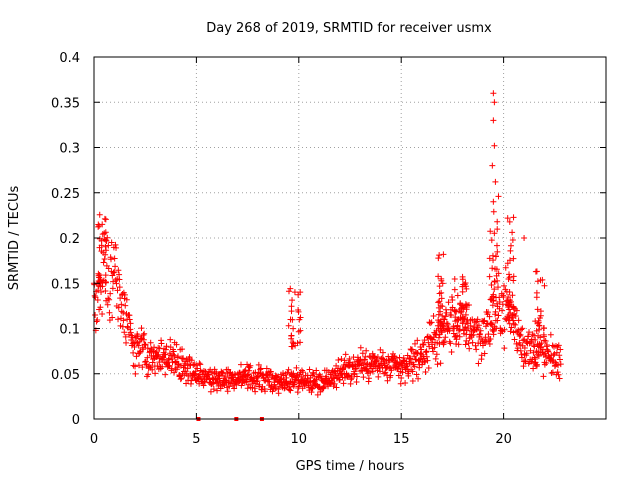 This screenshot has width=640, height=480. What do you see at coordinates (65, 194) in the screenshot?
I see `y-tick-label: 0.25` at bounding box center [65, 194].